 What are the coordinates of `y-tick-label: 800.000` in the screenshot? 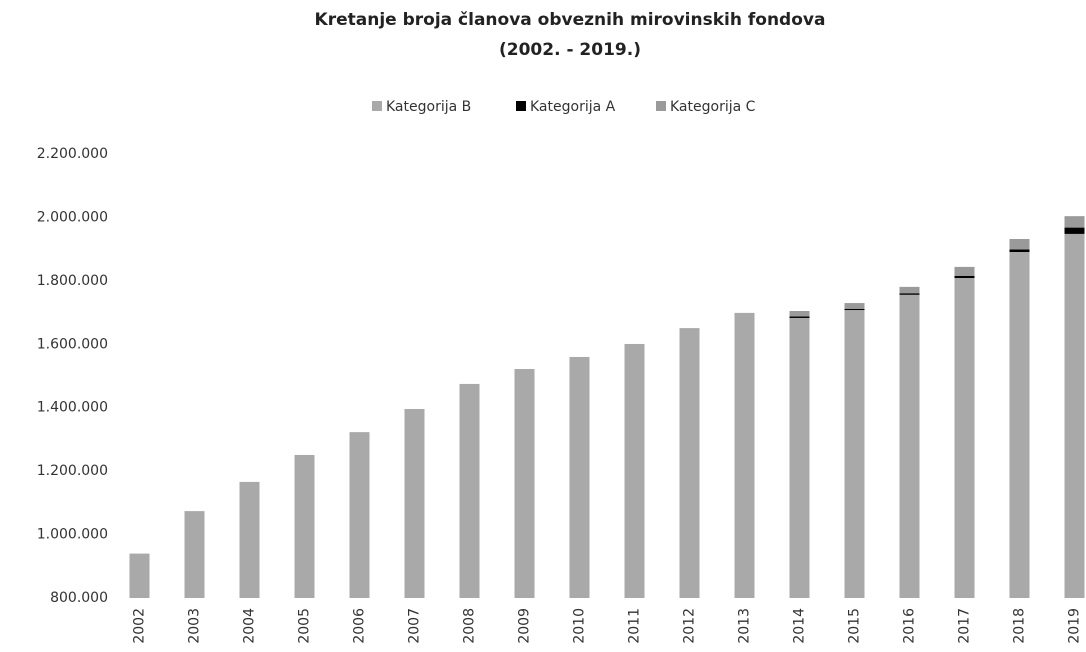 It's located at (79, 598).